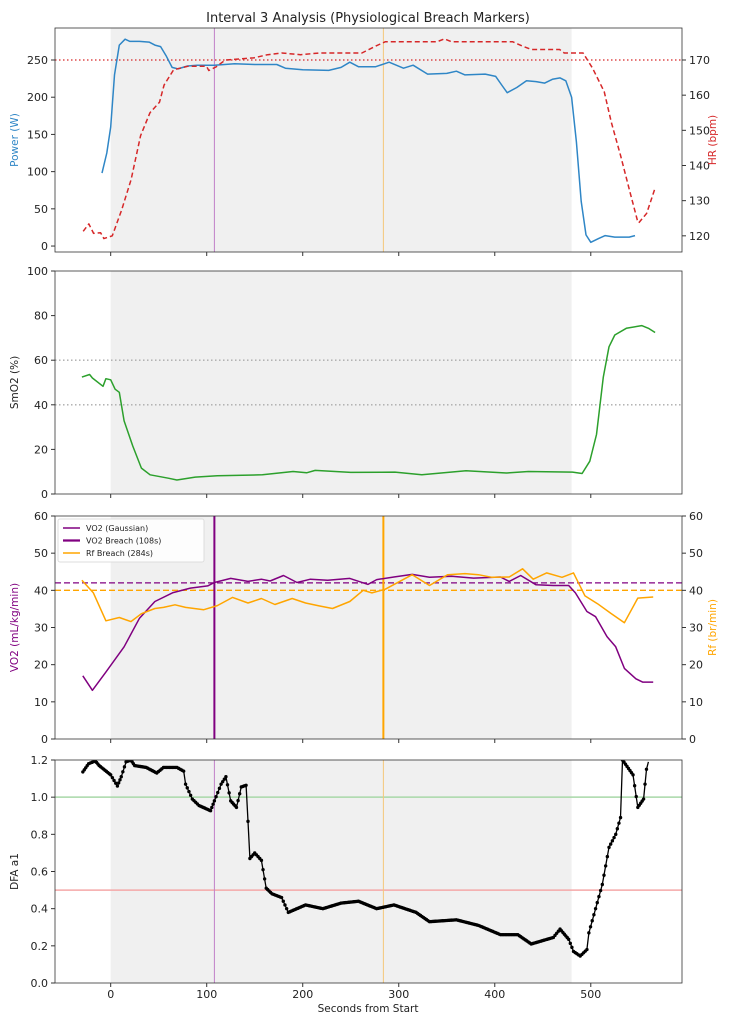  I want to click on y-tick-label: 40, so click(41, 405).